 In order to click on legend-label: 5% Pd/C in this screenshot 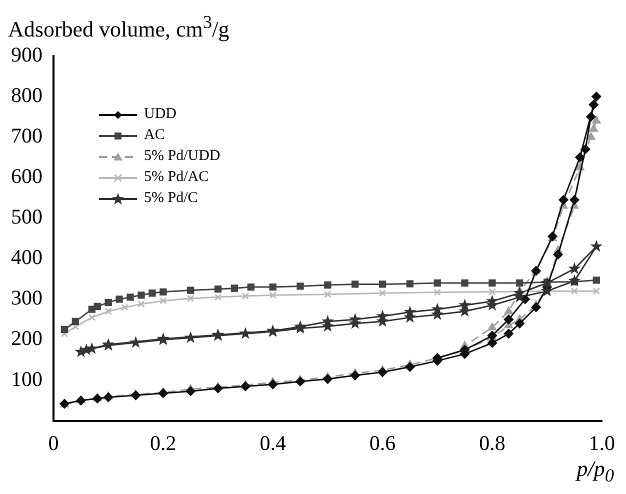, I will do `click(171, 198)`.